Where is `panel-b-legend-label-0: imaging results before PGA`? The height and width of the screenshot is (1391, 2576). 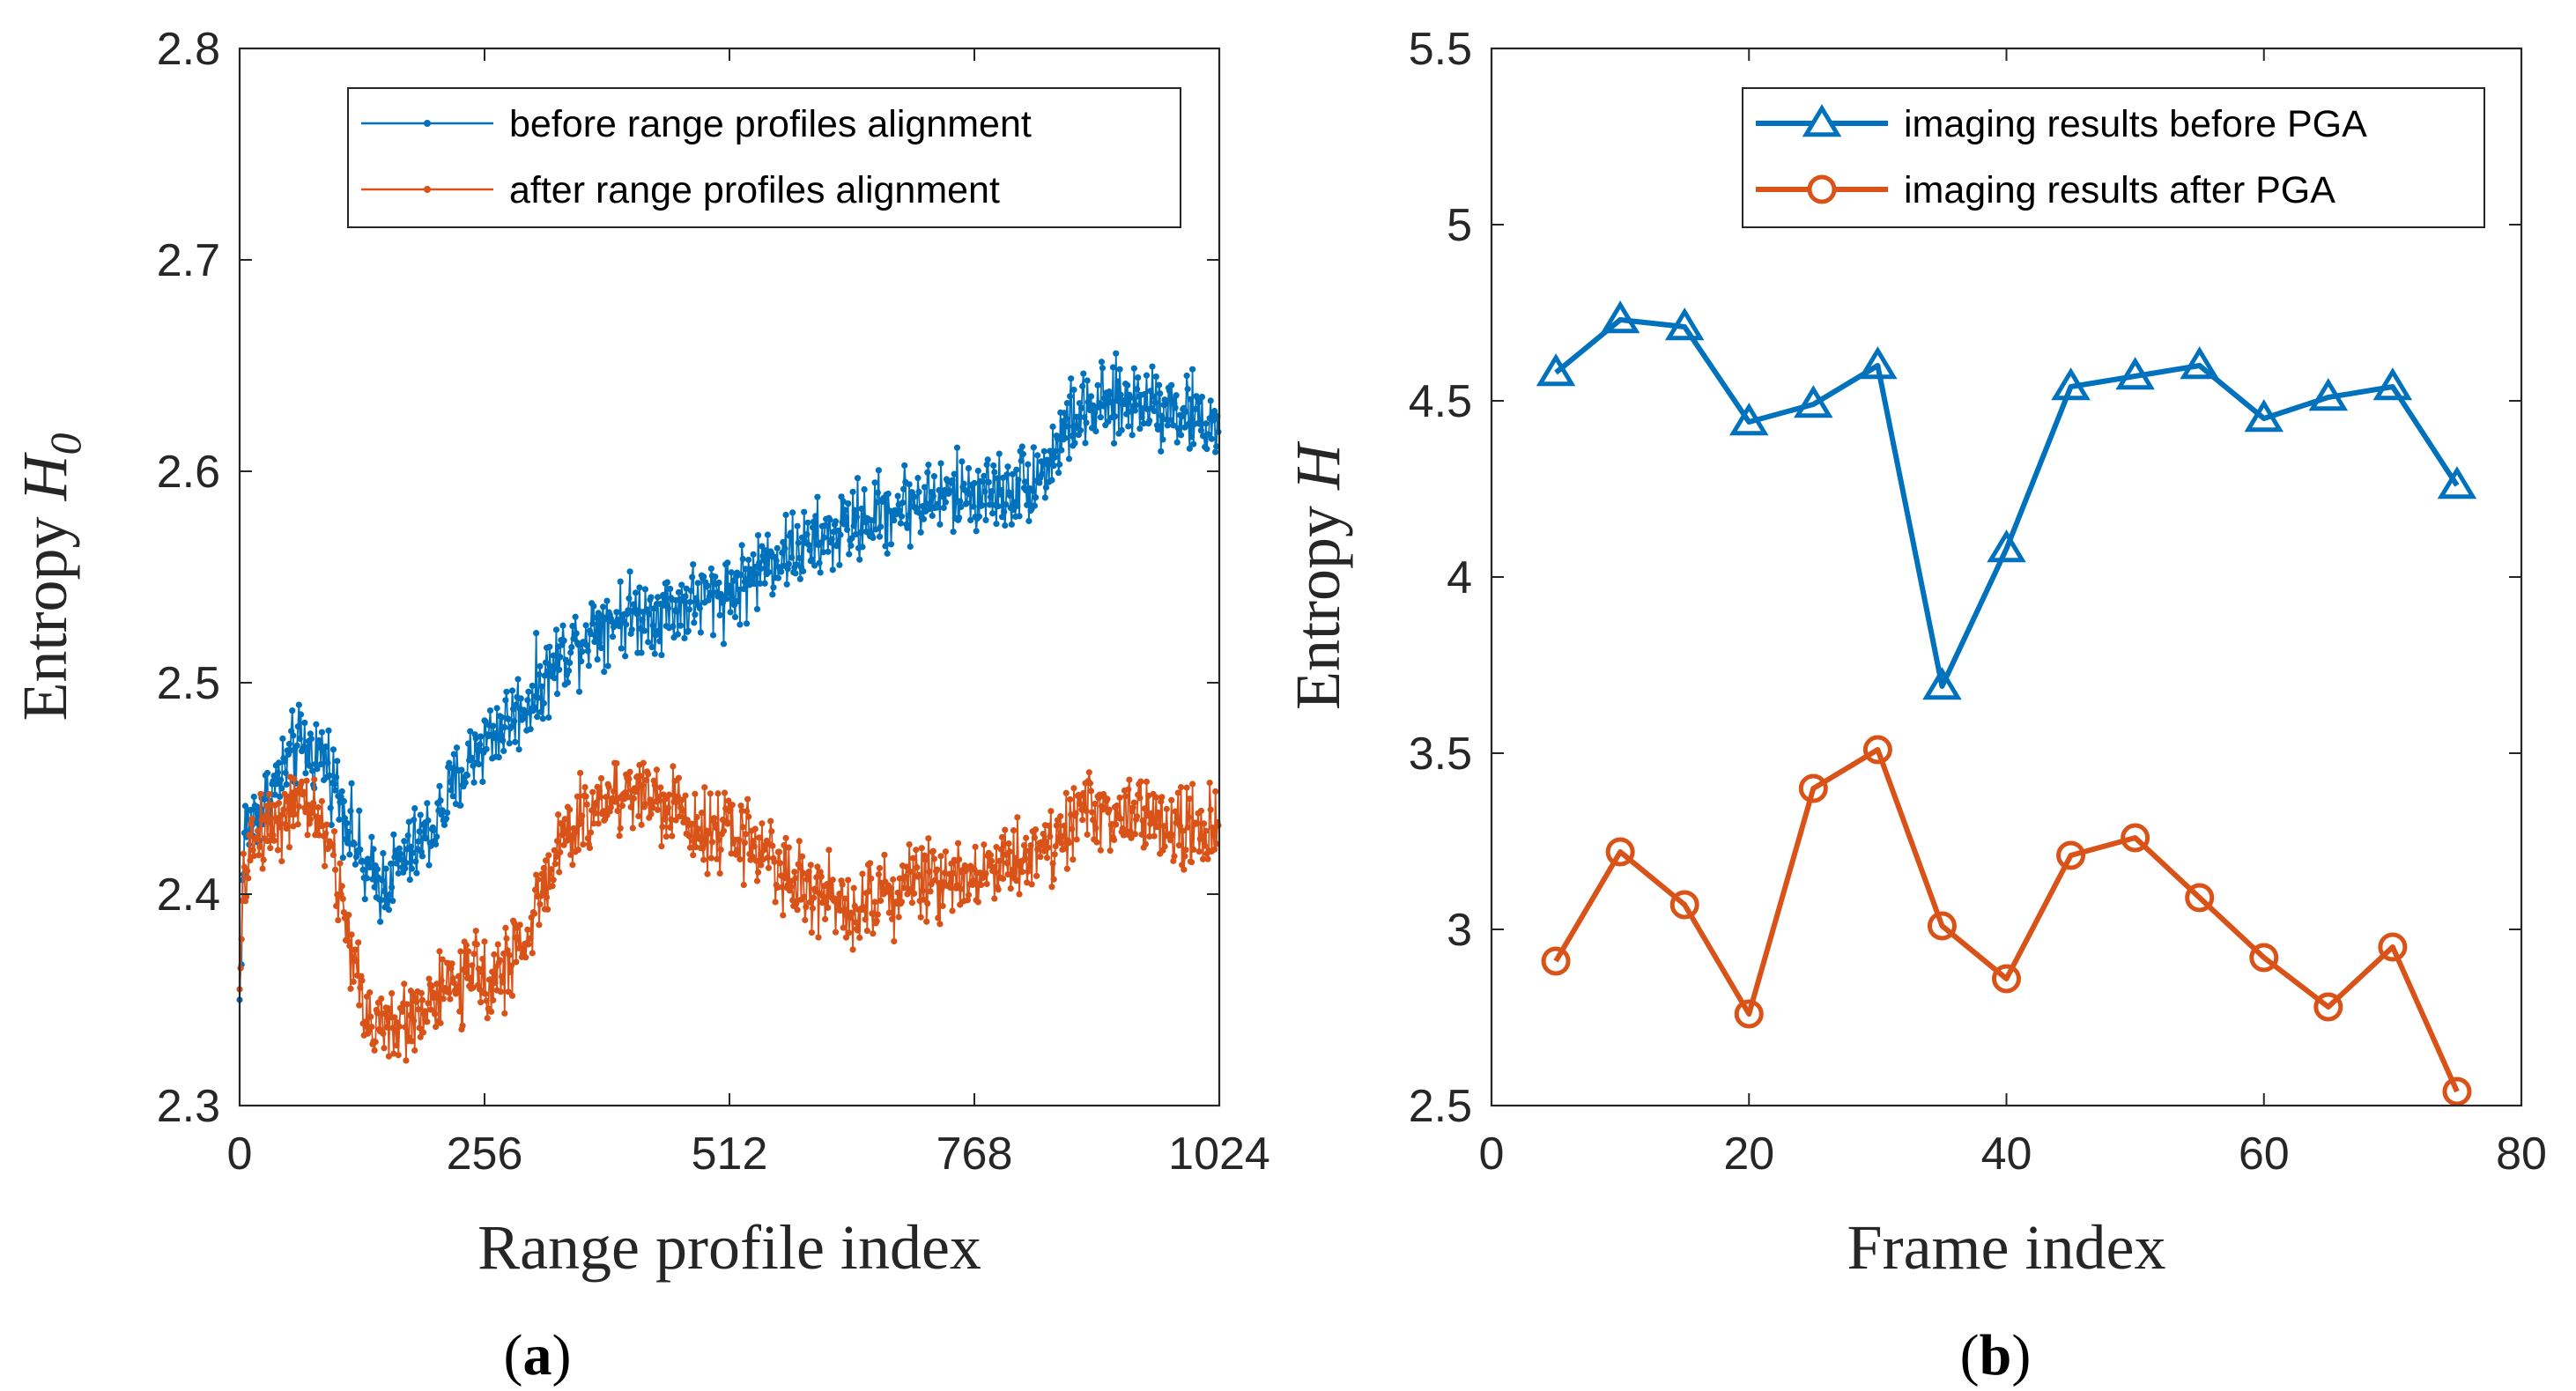
panel-b-legend-label-0: imaging results before PGA is located at coordinates (2135, 124).